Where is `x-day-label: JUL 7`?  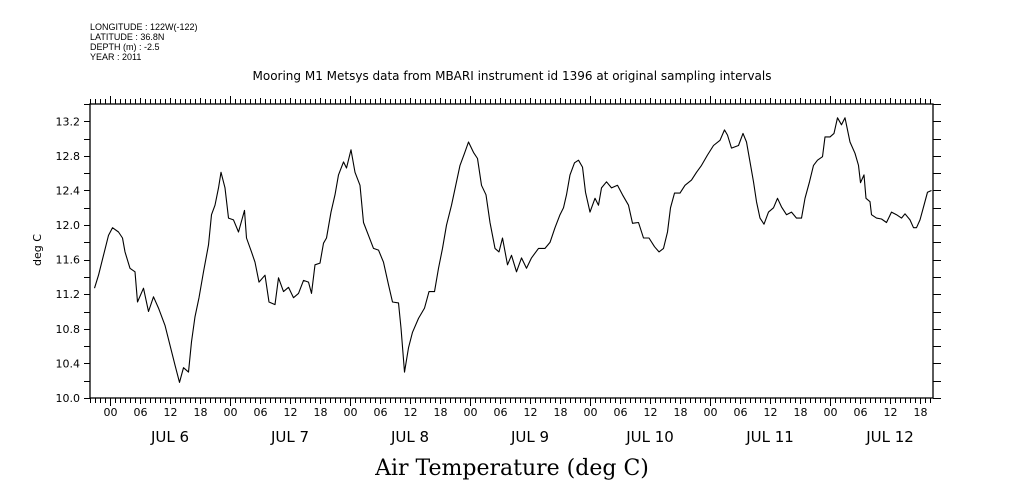
x-day-label: JUL 7 is located at coordinates (289, 437).